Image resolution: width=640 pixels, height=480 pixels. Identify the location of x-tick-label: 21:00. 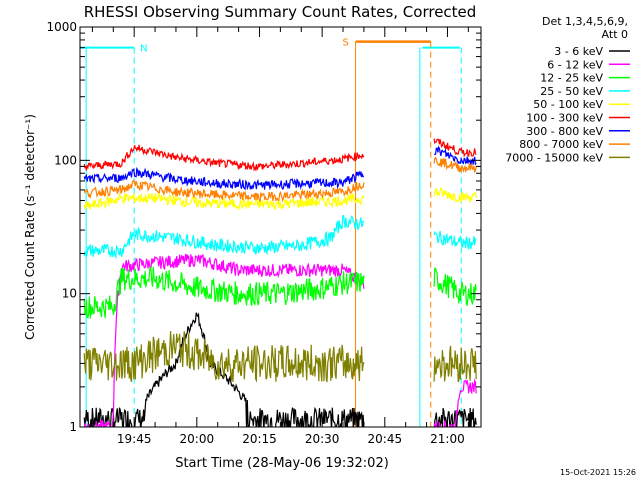
(447, 439).